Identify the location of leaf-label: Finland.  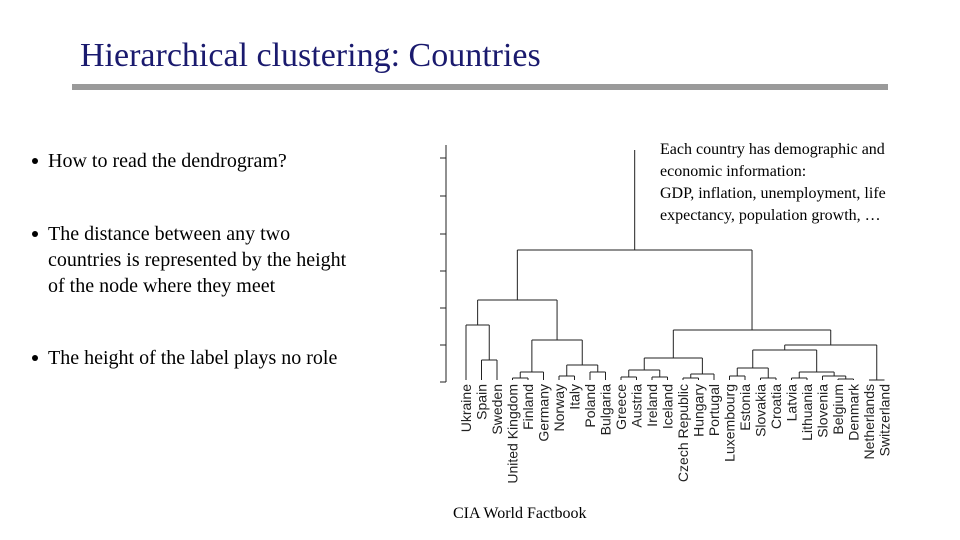
(528, 407).